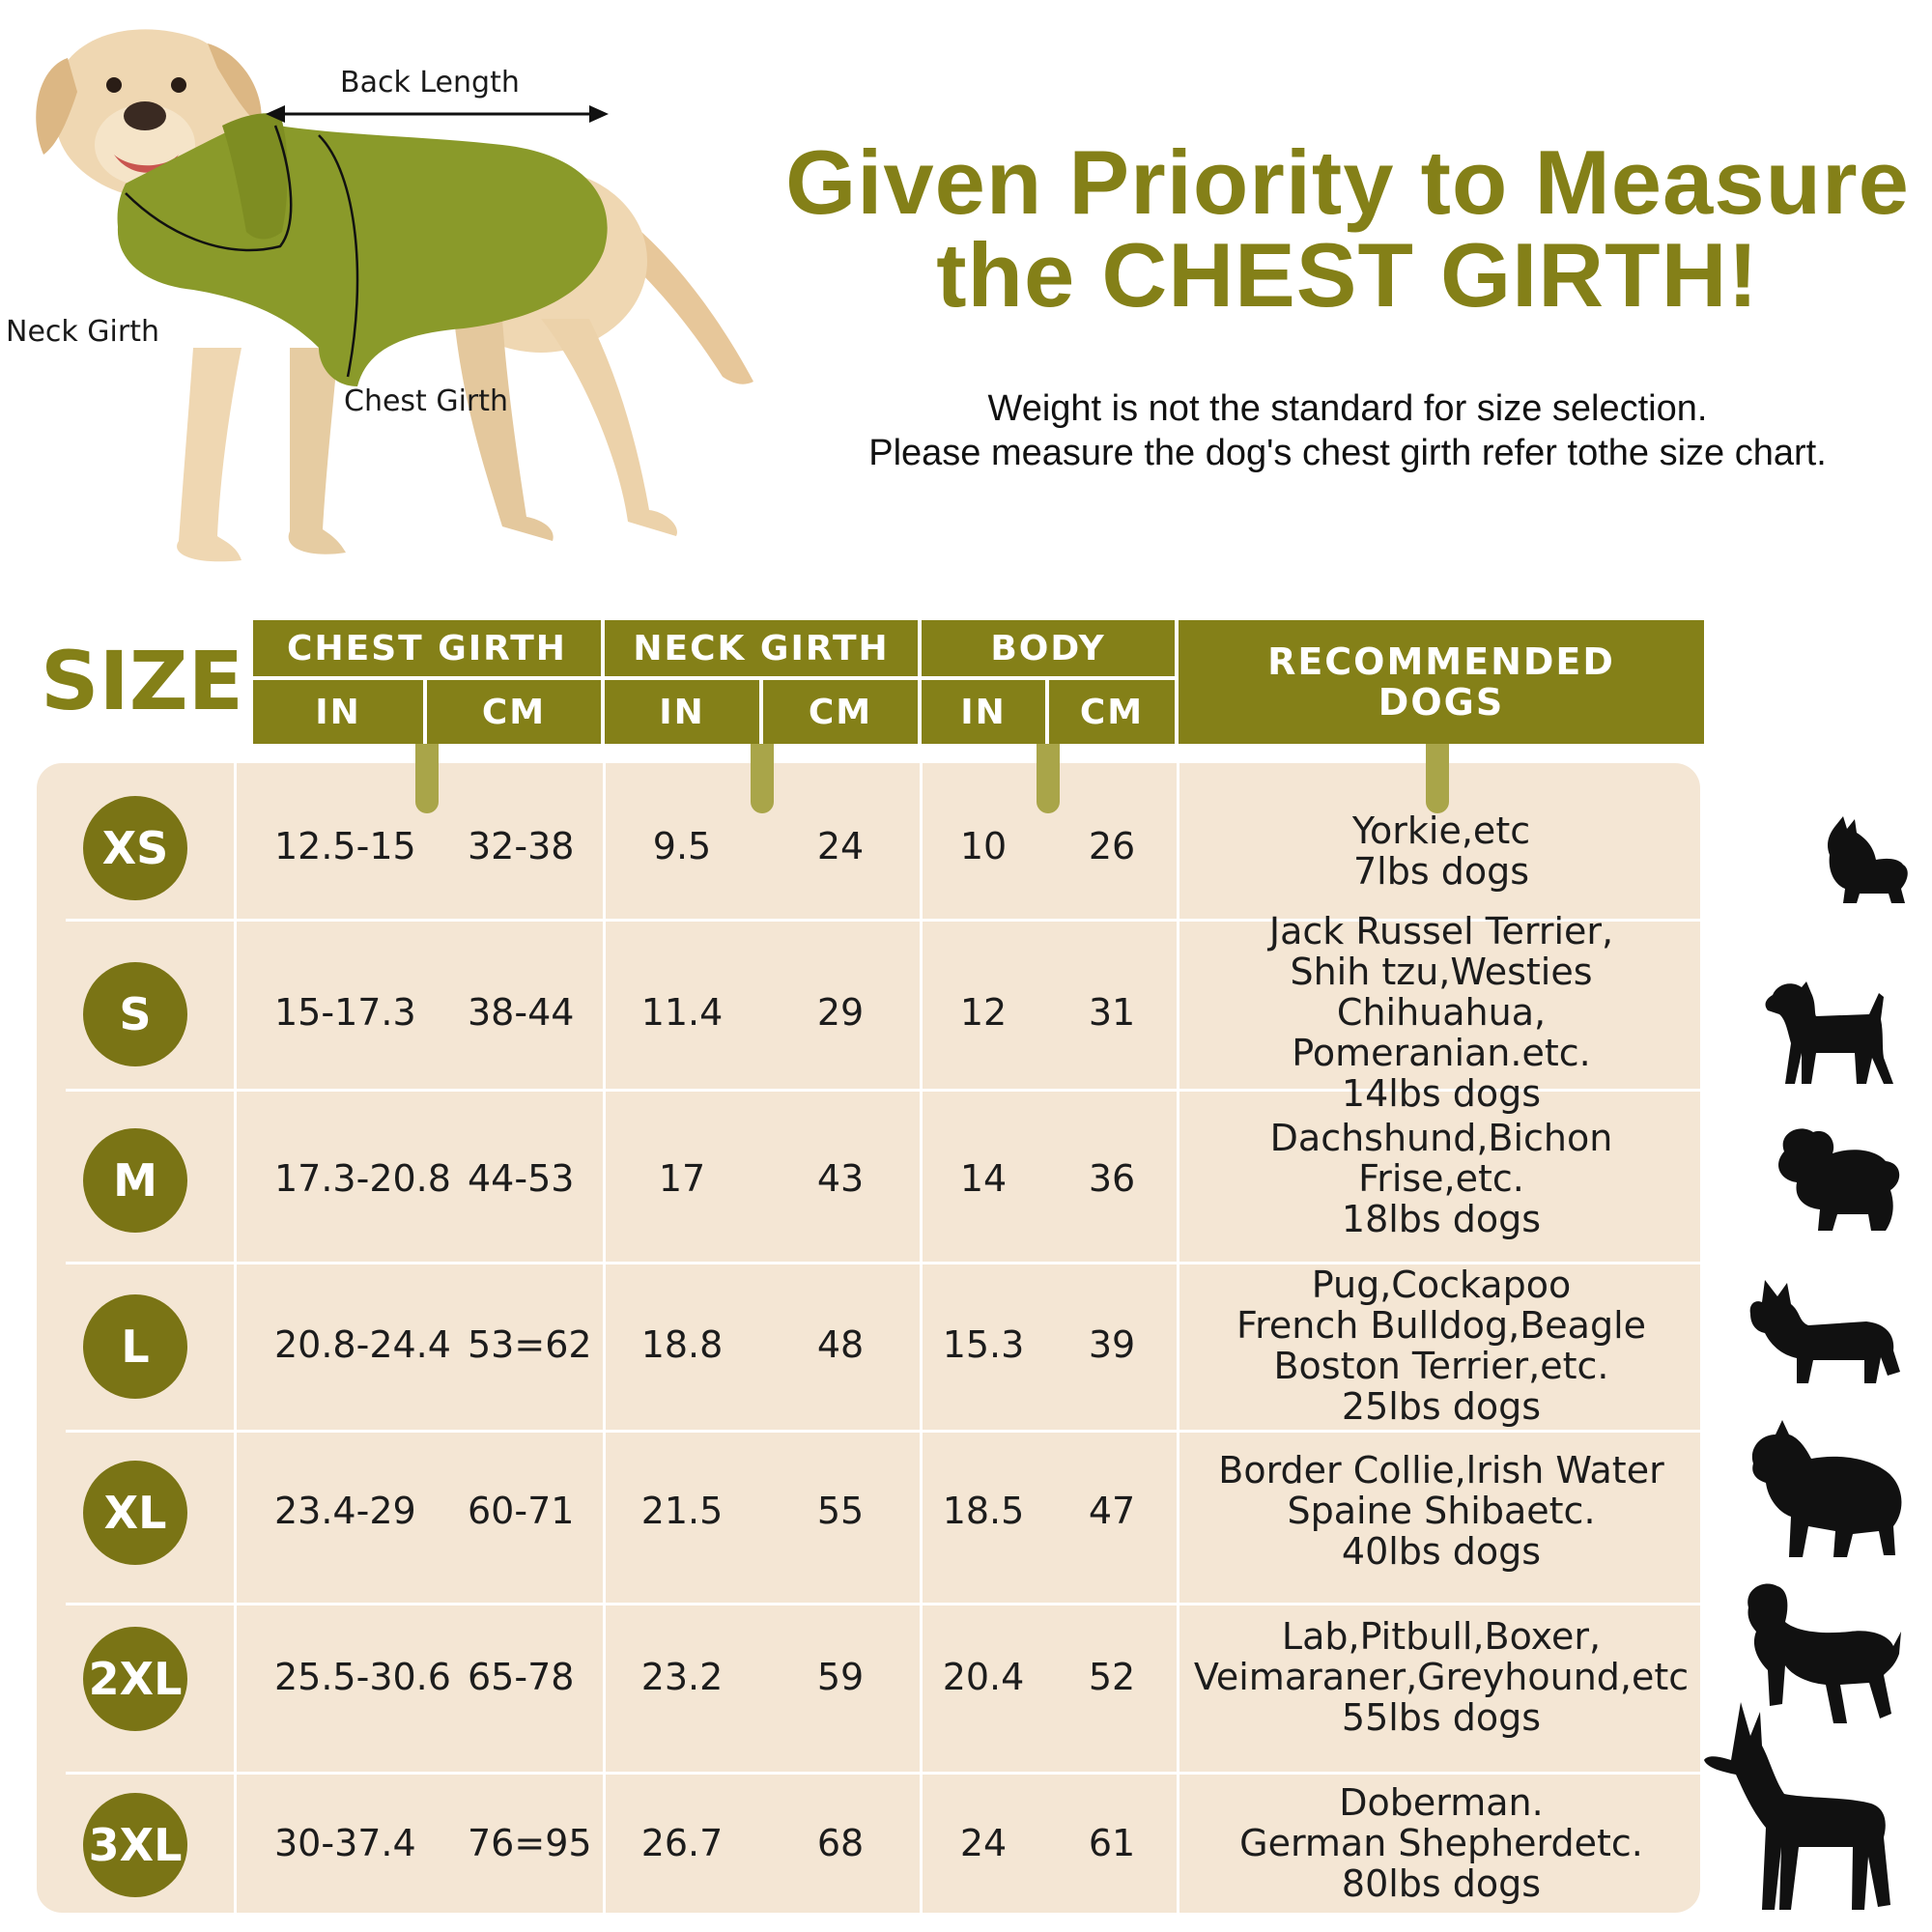  I want to click on cell-body-in: 20.4, so click(983, 1677).